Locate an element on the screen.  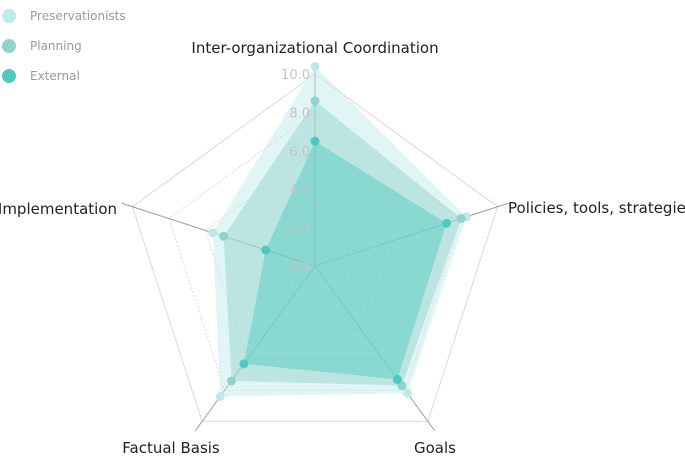
legend: Preservationists Planning External is located at coordinates (64, 46).